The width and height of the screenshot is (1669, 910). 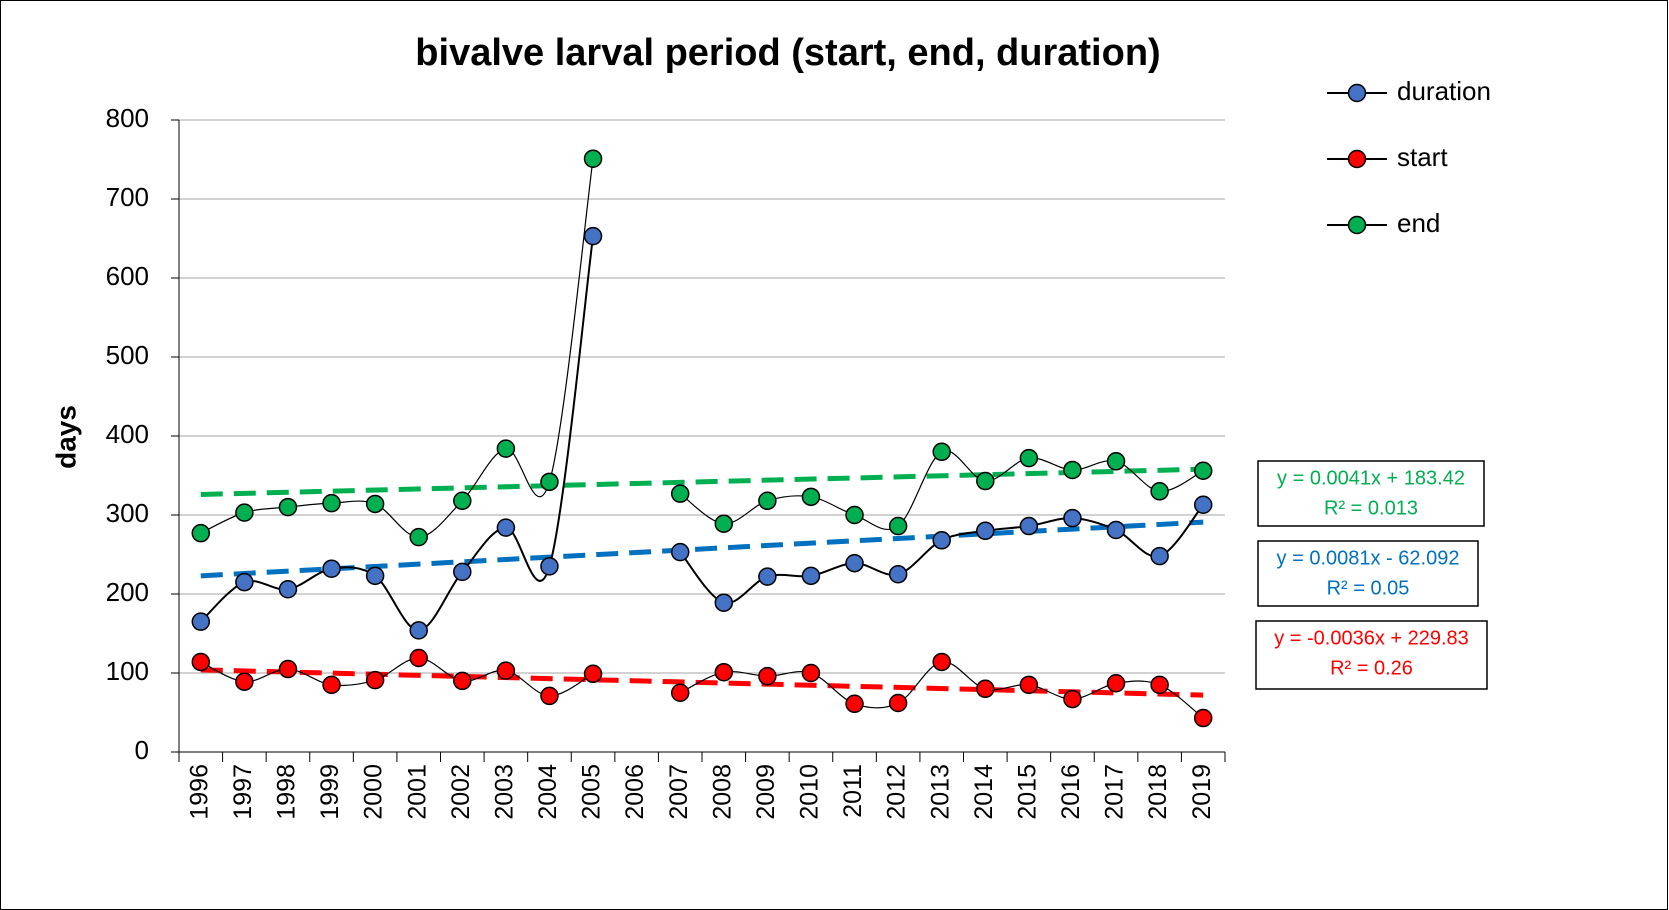 I want to click on x-tick-label: 2011, so click(x=853, y=791).